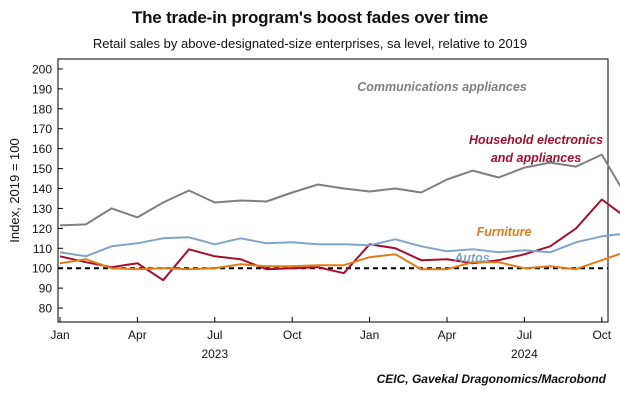  I want to click on y-tick-label: 90, so click(46, 289).